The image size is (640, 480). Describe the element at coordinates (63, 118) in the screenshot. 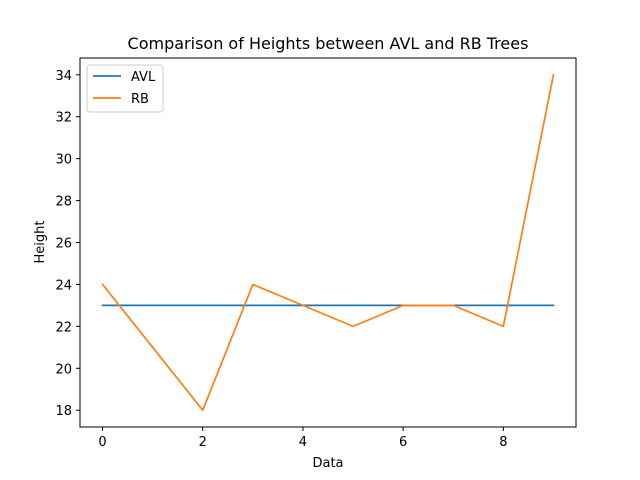

I see `y-tick-label: 32` at that location.